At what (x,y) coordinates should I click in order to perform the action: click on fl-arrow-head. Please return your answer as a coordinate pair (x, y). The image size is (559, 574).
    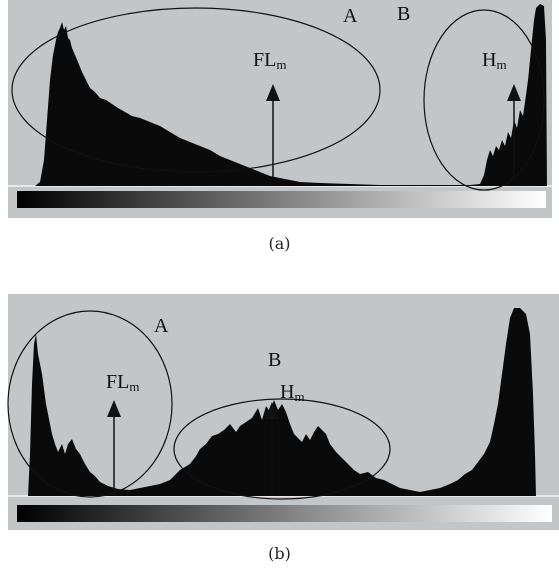
    Looking at the image, I should click on (273, 92).